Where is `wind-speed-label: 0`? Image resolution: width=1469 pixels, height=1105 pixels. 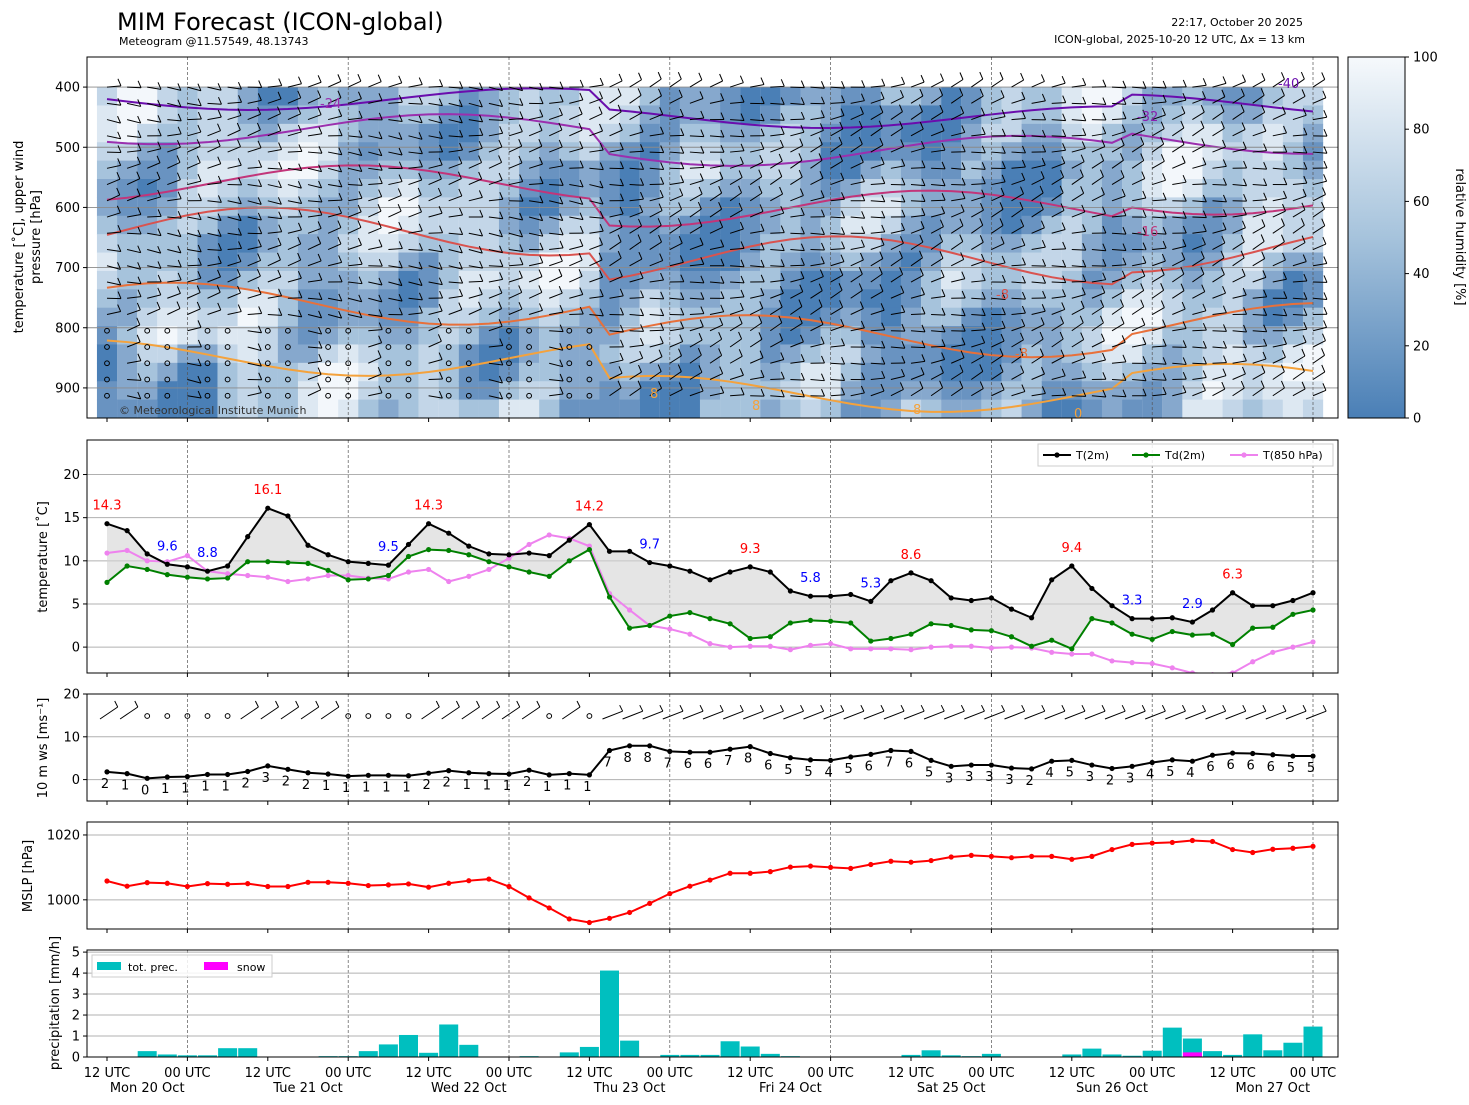
wind-speed-label: 0 is located at coordinates (145, 790).